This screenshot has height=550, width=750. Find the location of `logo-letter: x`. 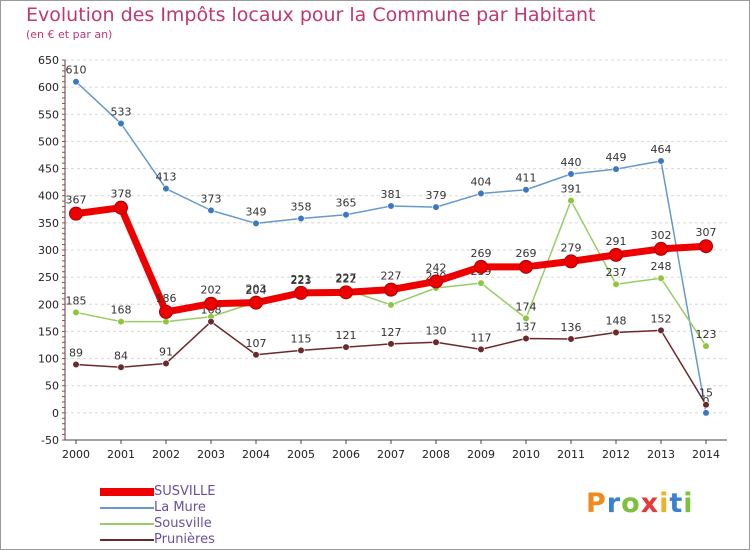

logo-letter: x is located at coordinates (650, 503).